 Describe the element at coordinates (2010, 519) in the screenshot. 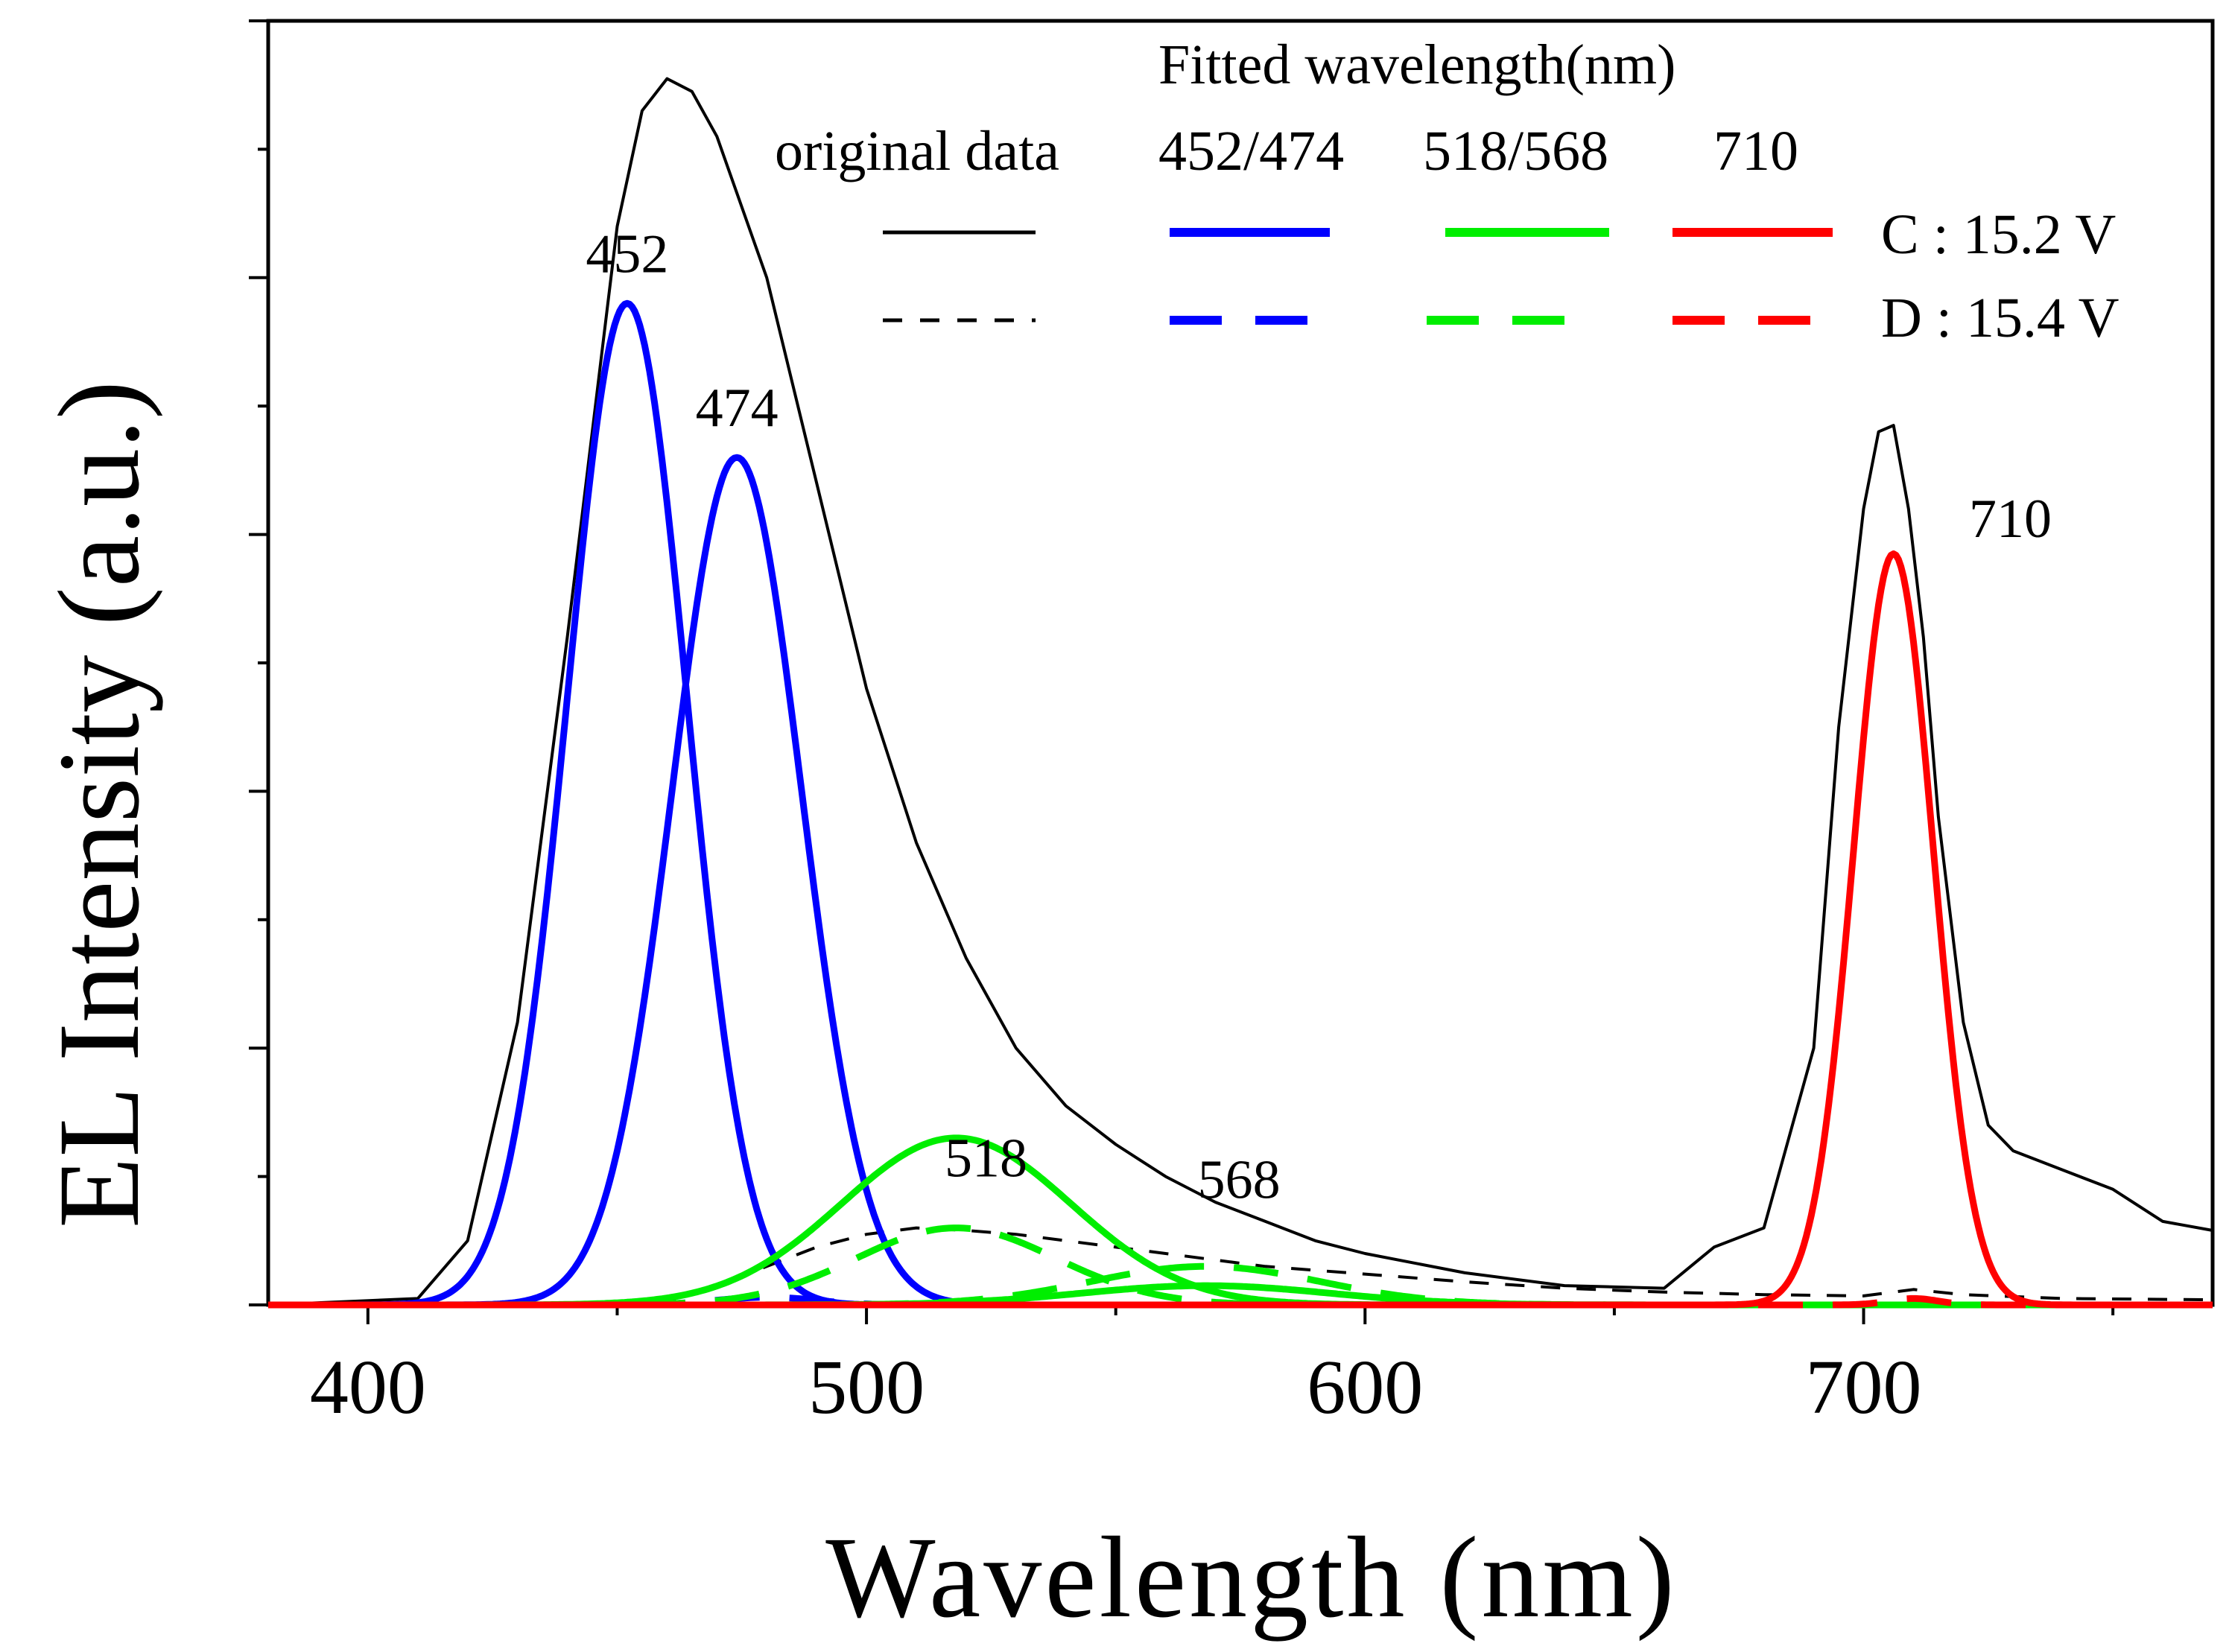

I see `peak-label-710: 710` at that location.